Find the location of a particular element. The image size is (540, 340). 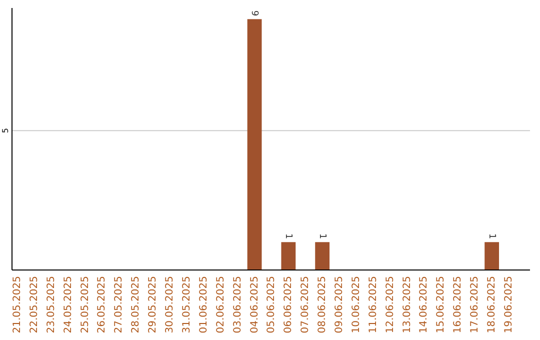

x-tick-label: 25.05.2025 is located at coordinates (85, 305).